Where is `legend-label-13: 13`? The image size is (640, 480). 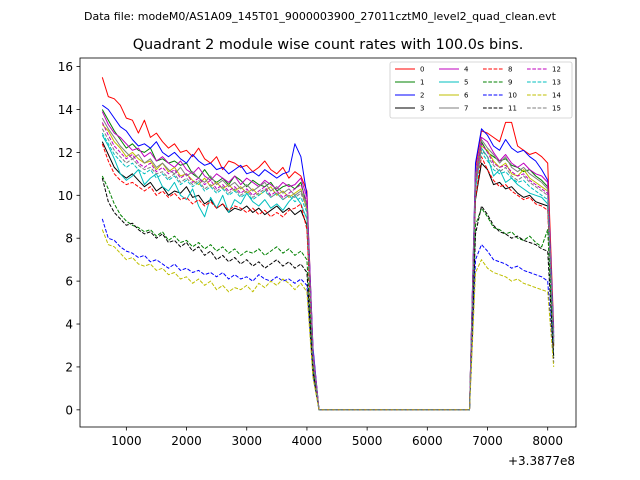
legend-label-13: 13 is located at coordinates (556, 83).